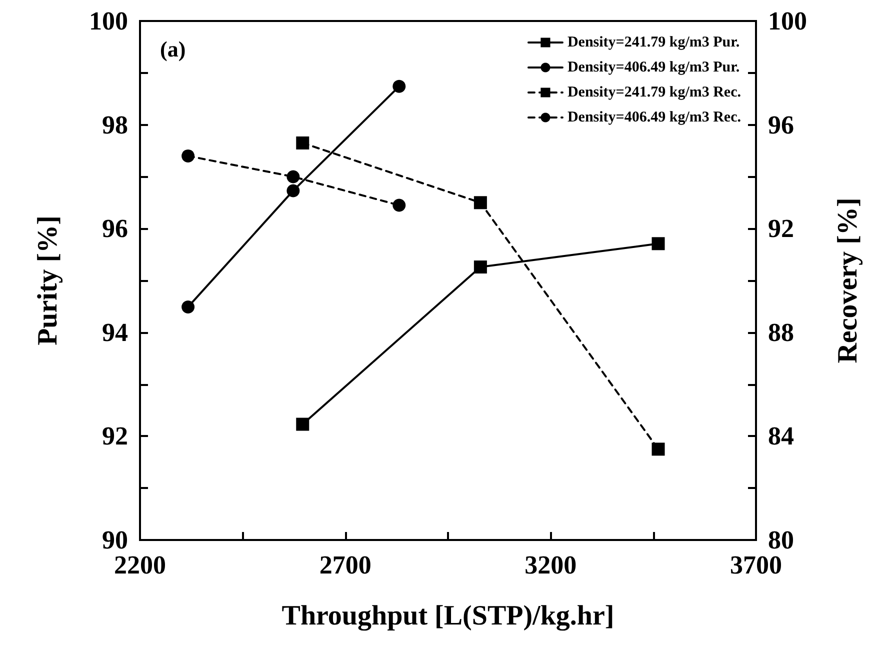  Describe the element at coordinates (550, 565) in the screenshot. I see `x-tick-label: 3200` at that location.